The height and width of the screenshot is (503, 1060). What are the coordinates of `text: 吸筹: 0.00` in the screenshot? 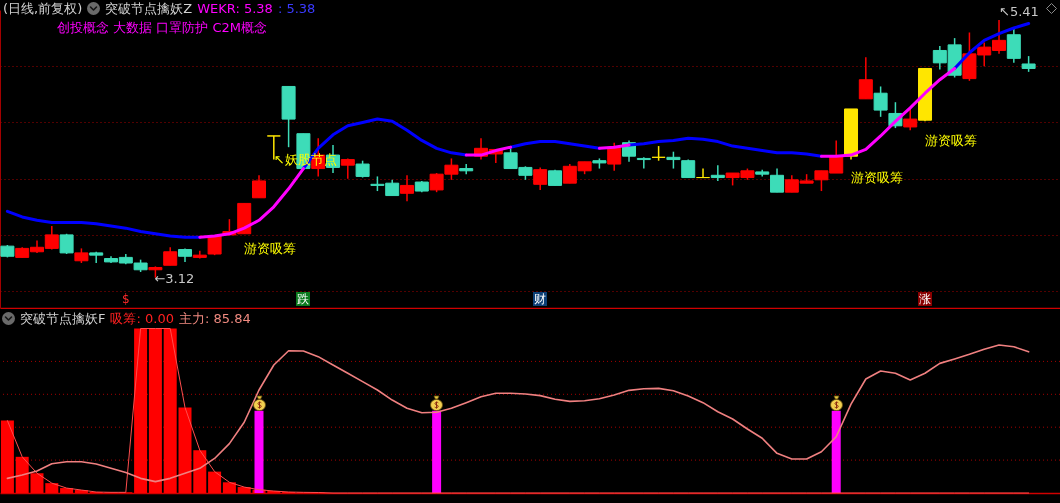 It's located at (142, 318).